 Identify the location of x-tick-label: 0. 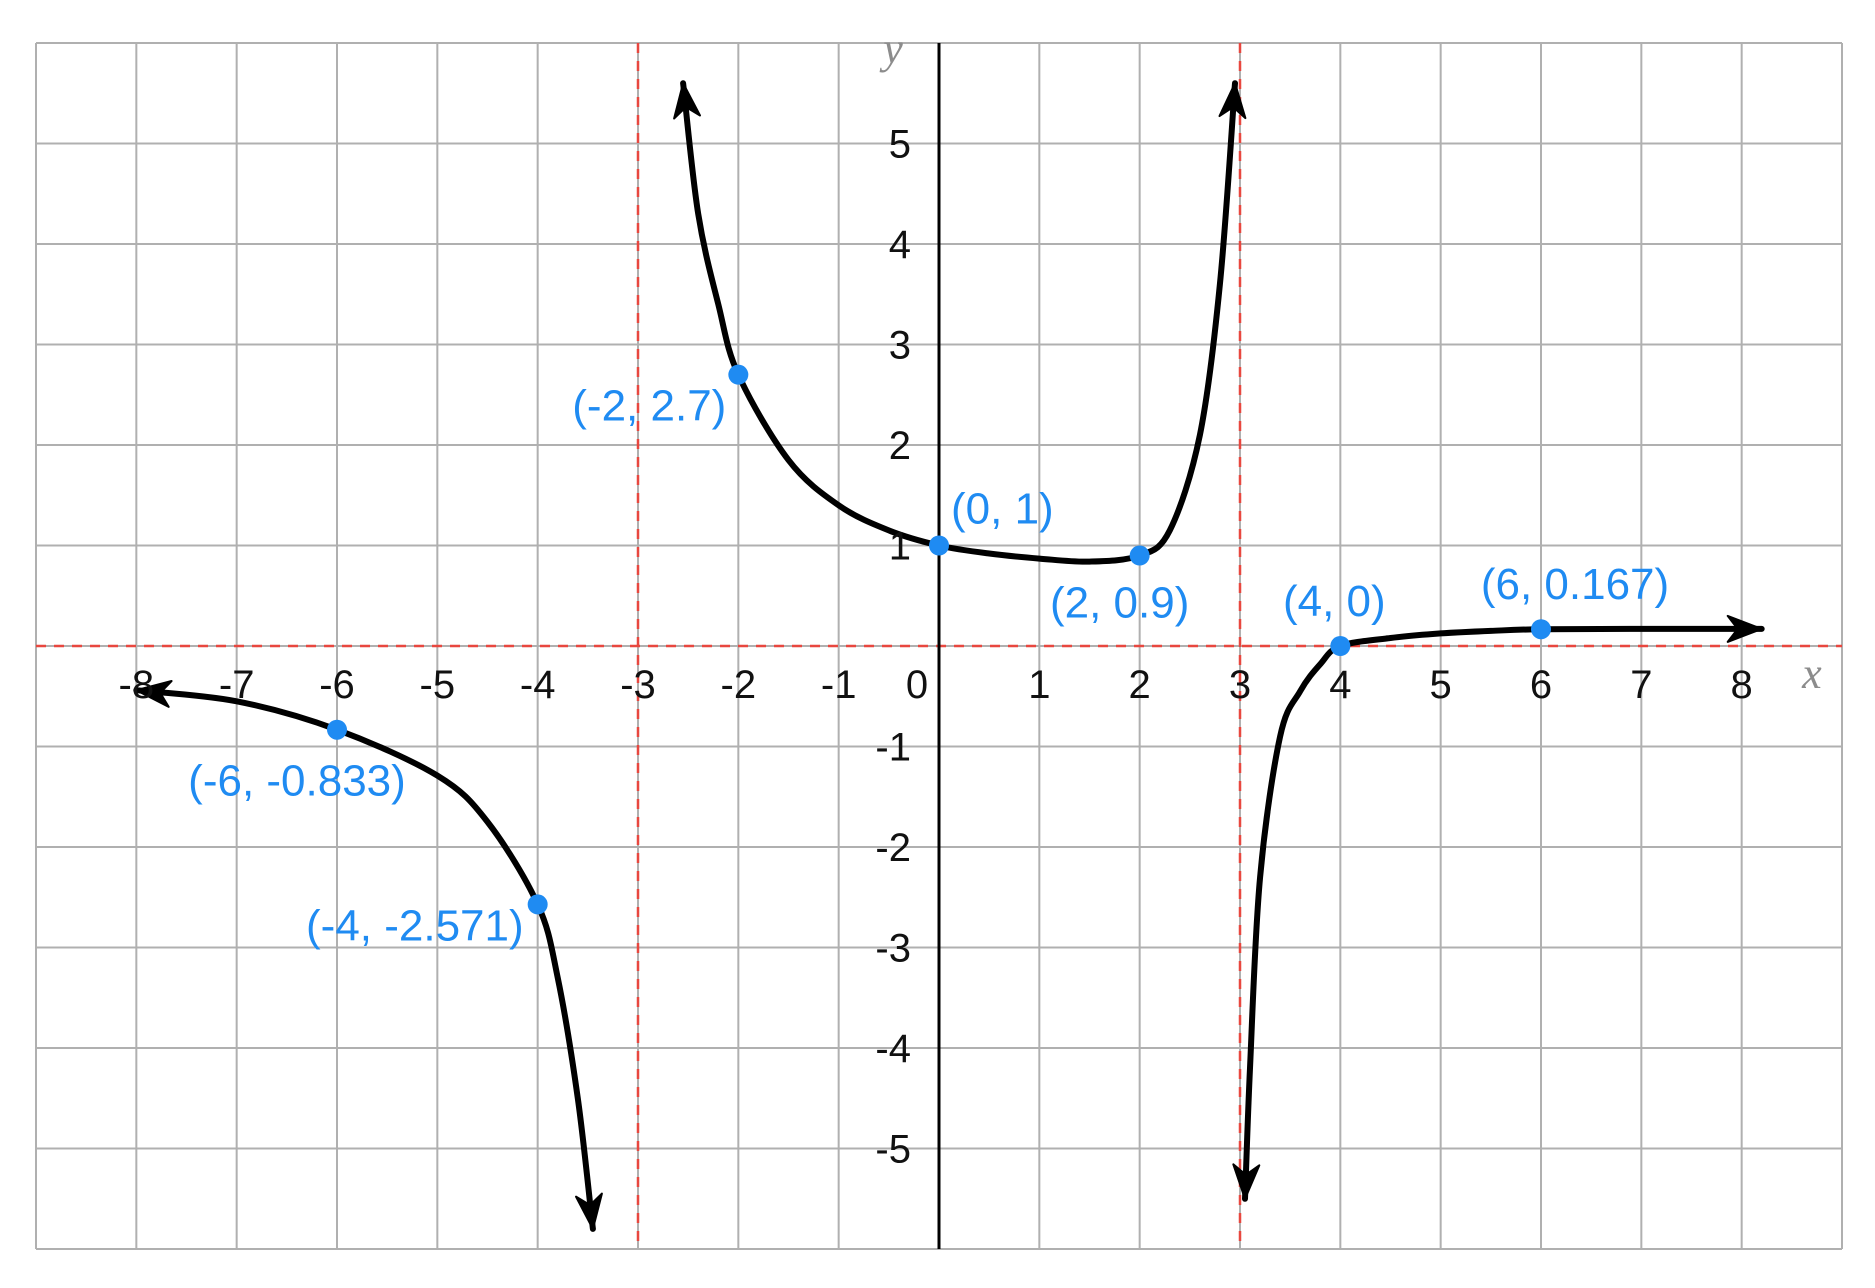
(917, 685).